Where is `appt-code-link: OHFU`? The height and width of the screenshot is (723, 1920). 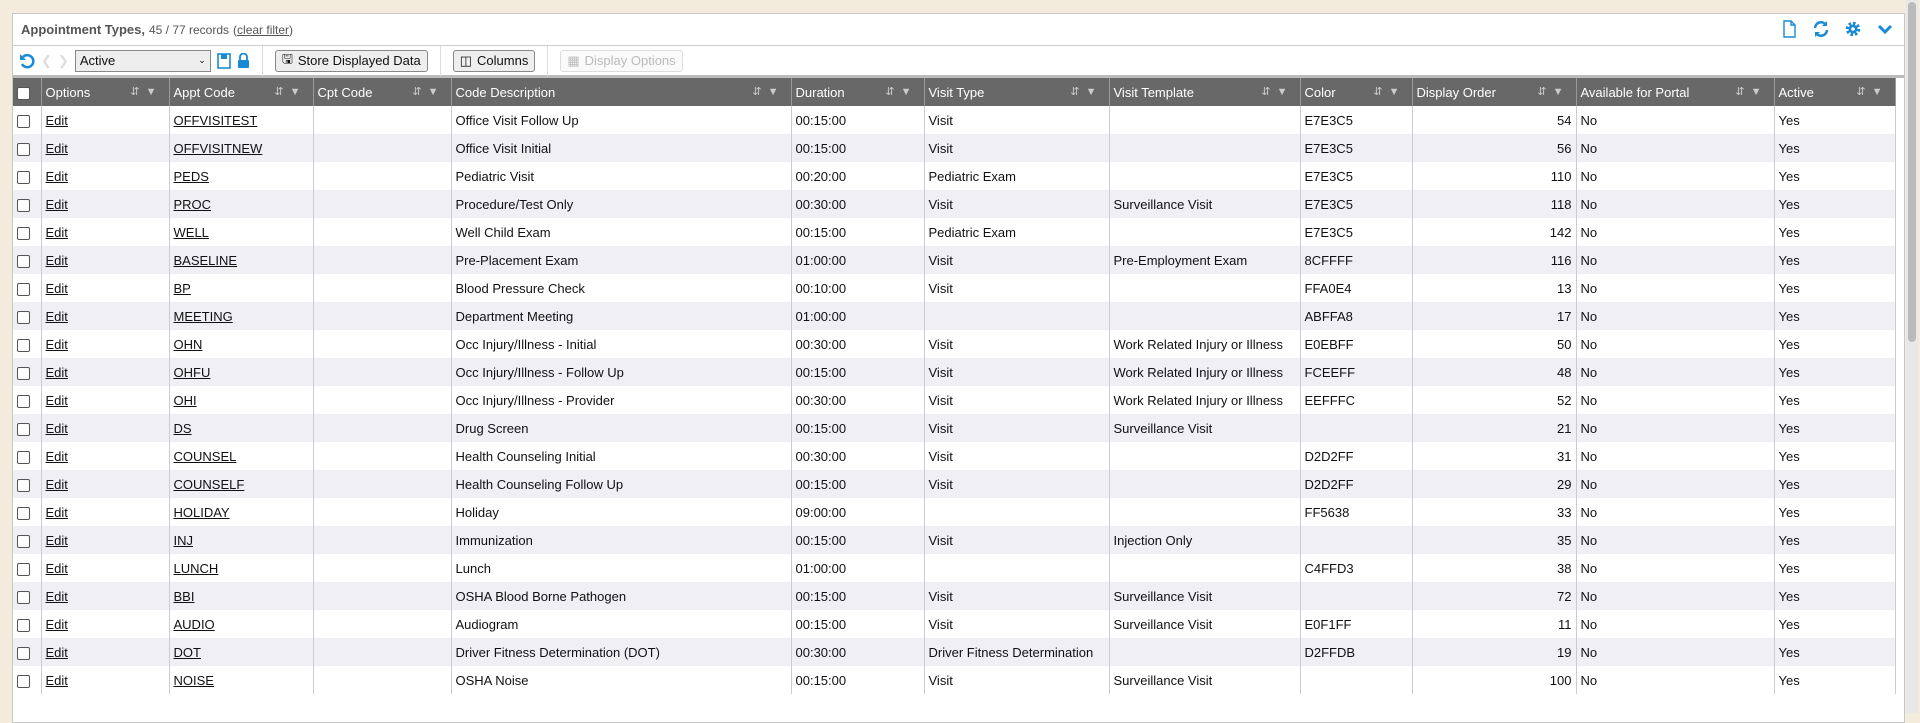 appt-code-link: OHFU is located at coordinates (192, 372).